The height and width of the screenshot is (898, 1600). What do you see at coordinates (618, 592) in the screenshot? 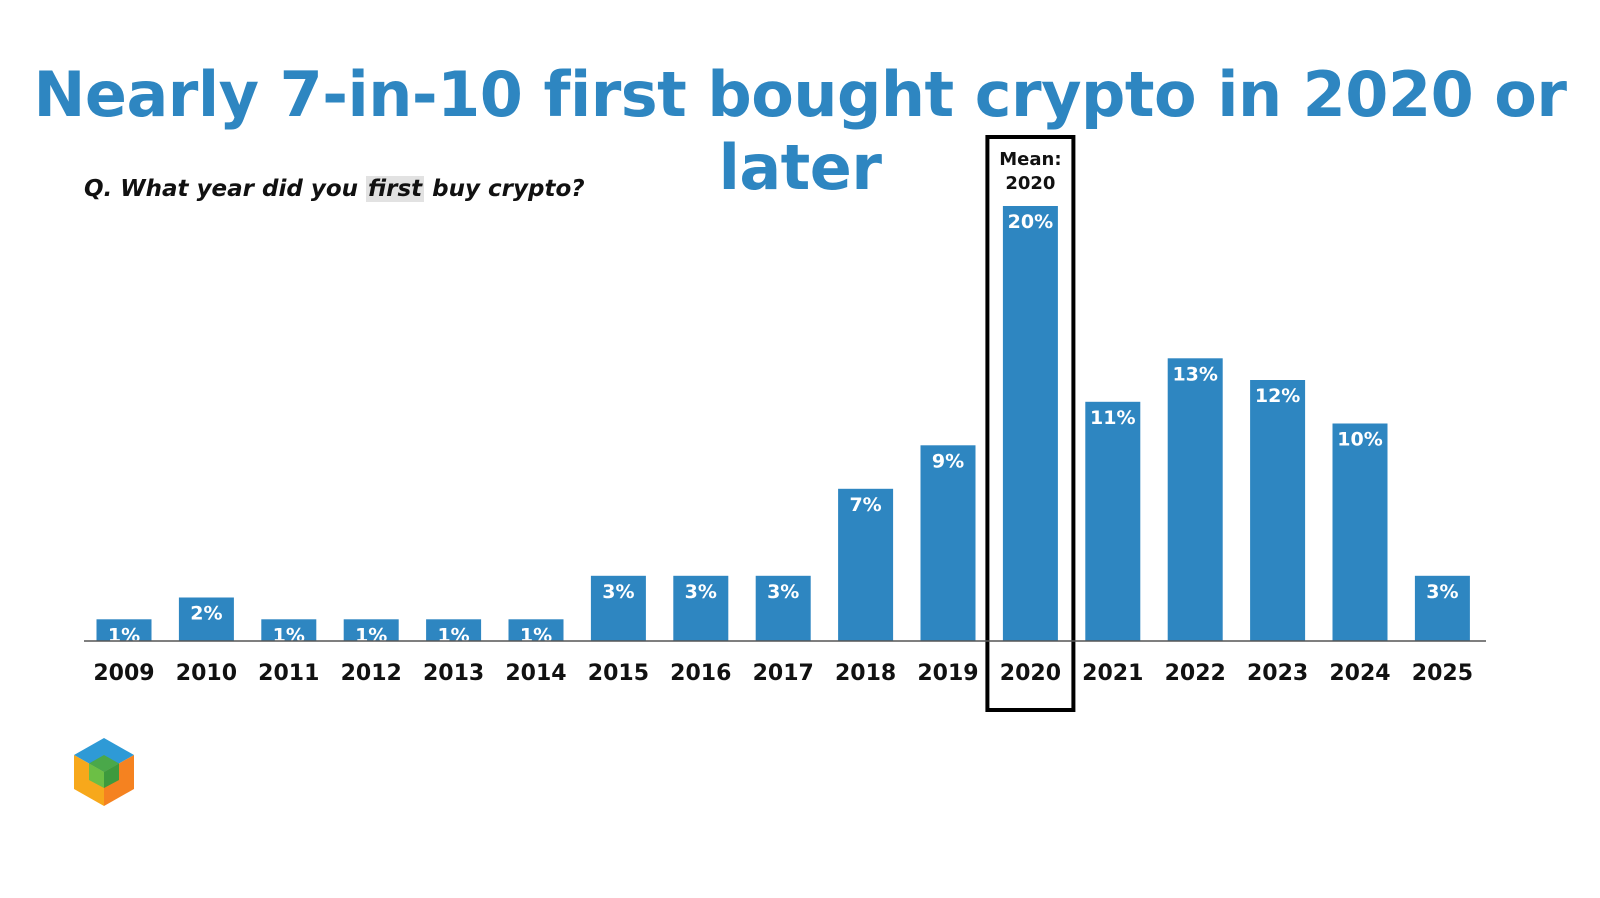
I see `bar-value-label-2015: 3%` at bounding box center [618, 592].